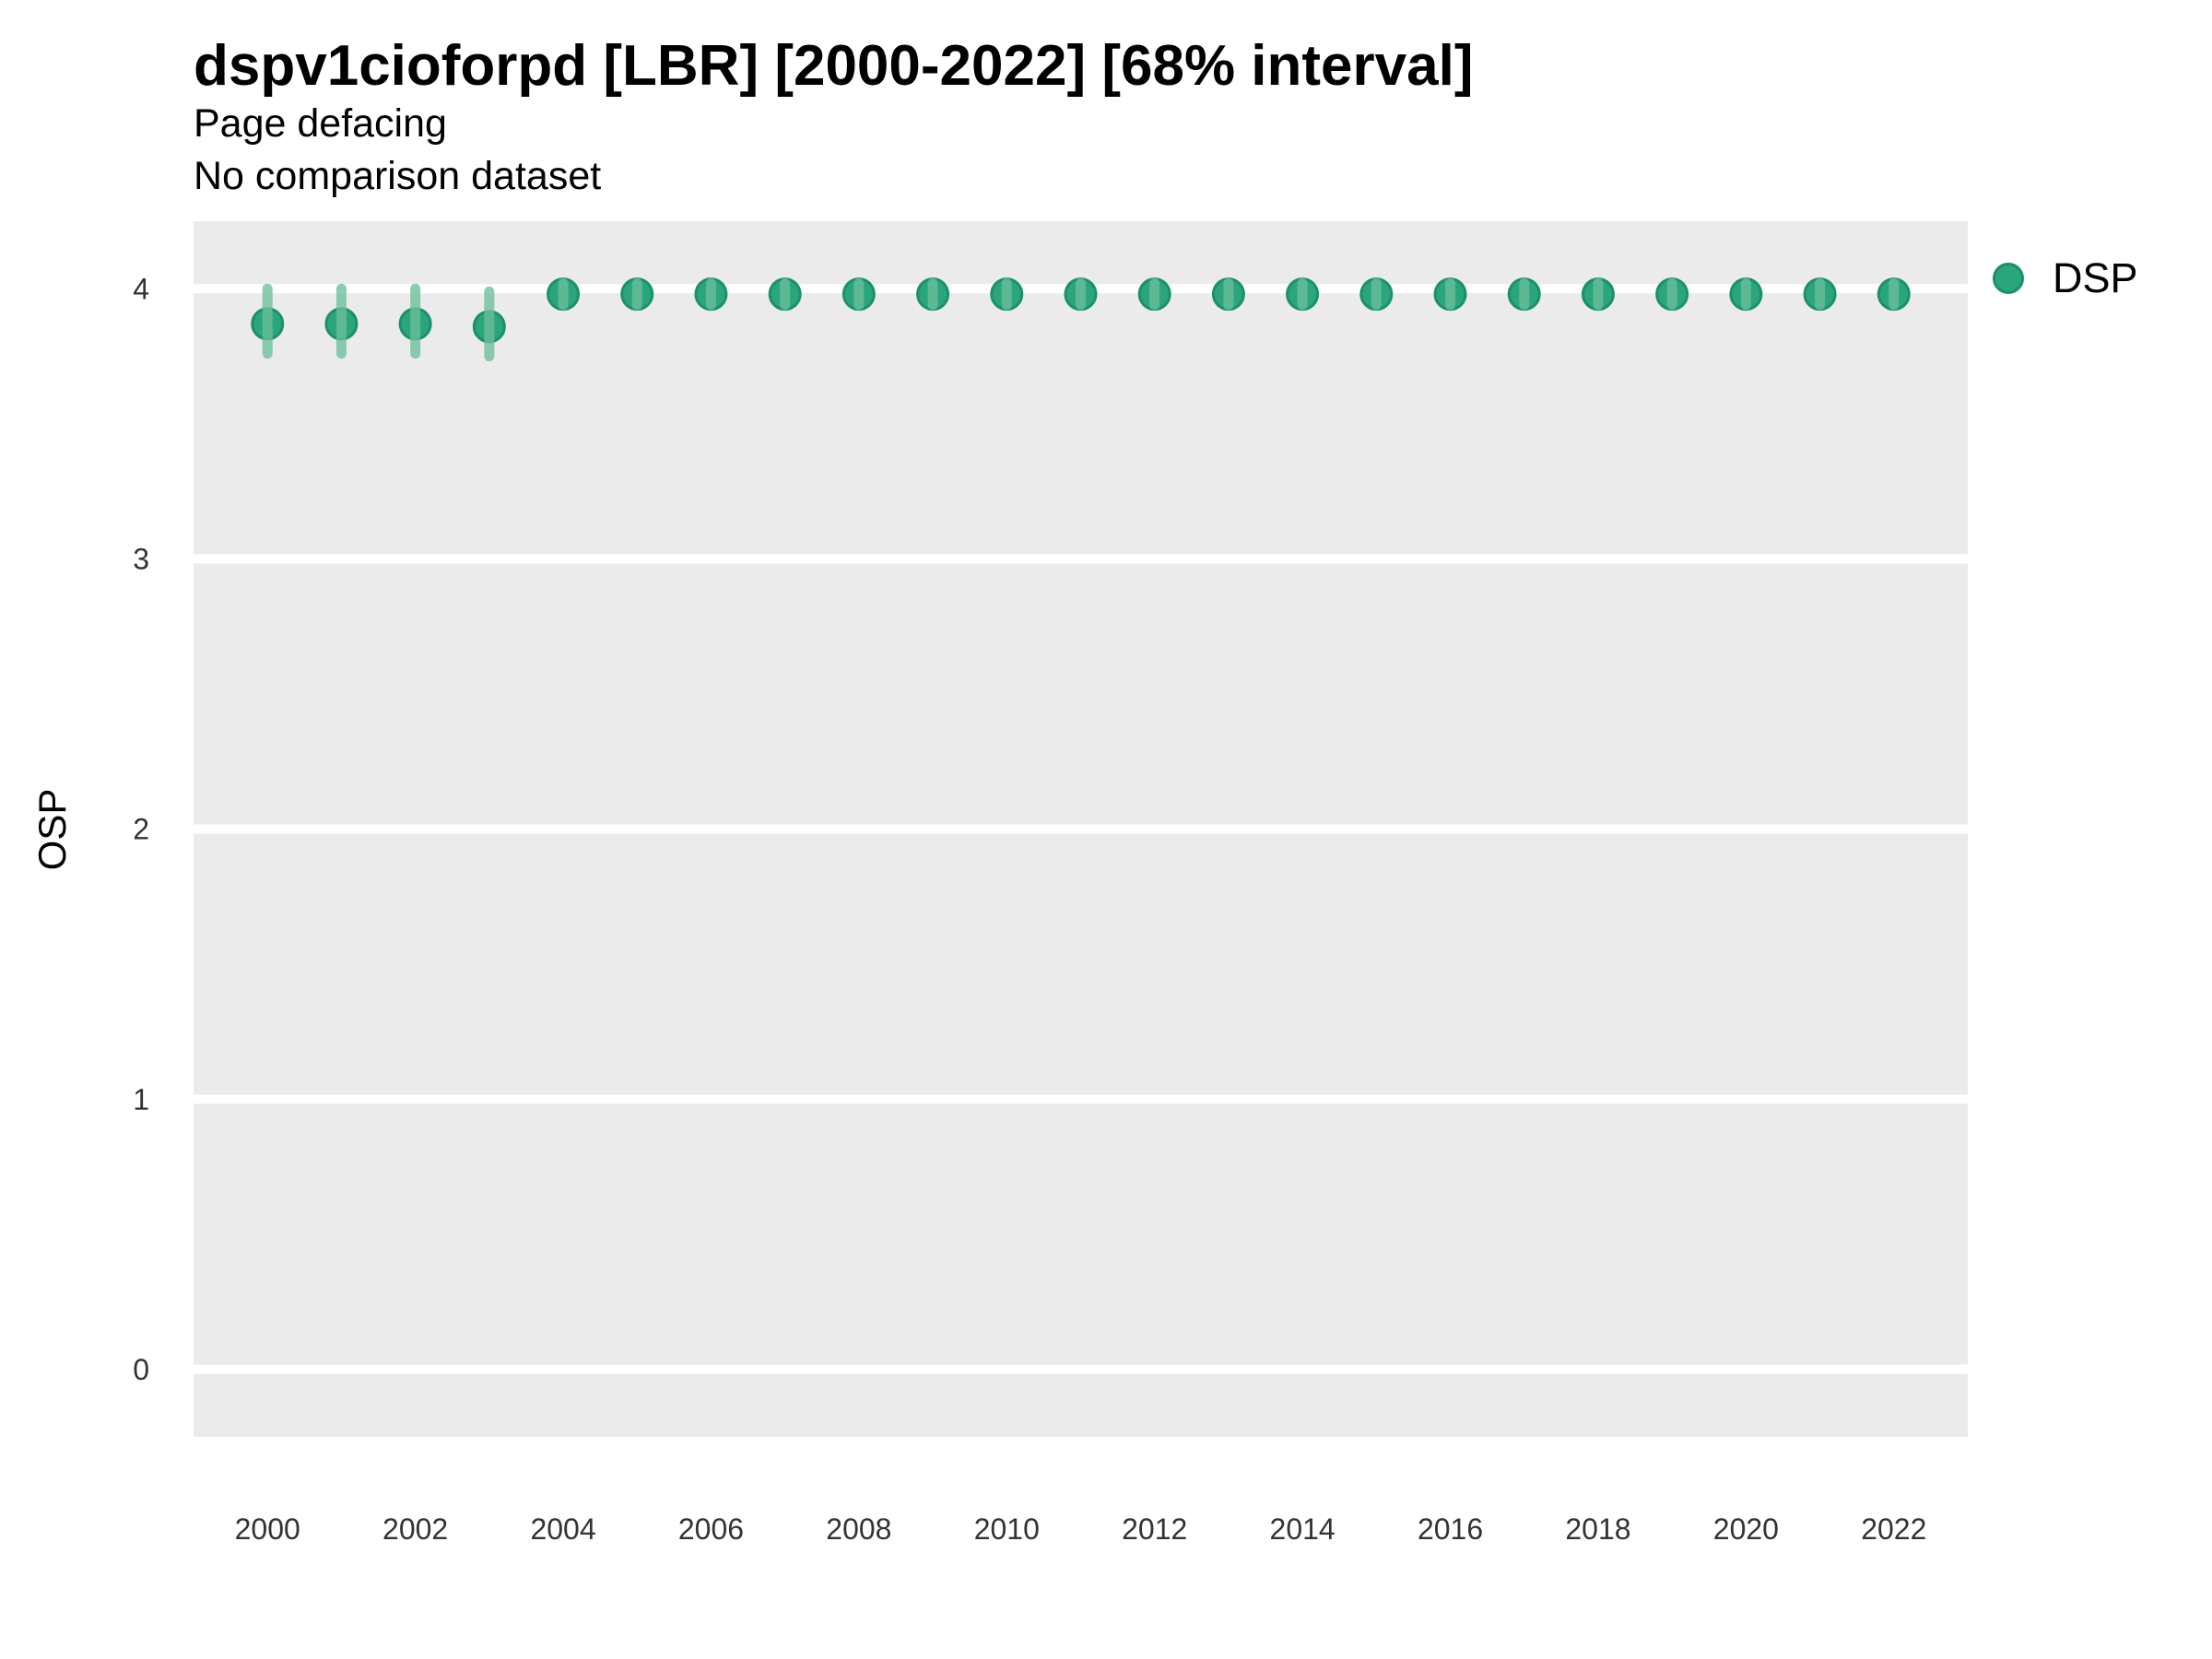  Describe the element at coordinates (141, 1369) in the screenshot. I see `y-tick-label-0: 0` at that location.